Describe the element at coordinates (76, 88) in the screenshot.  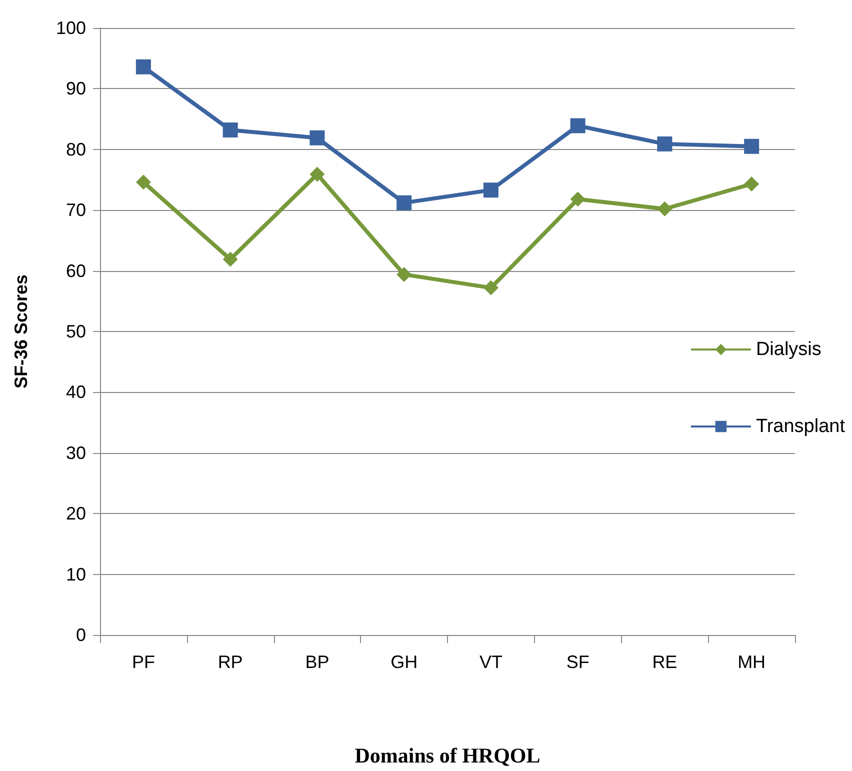
I see `y-tick-label: 90` at that location.